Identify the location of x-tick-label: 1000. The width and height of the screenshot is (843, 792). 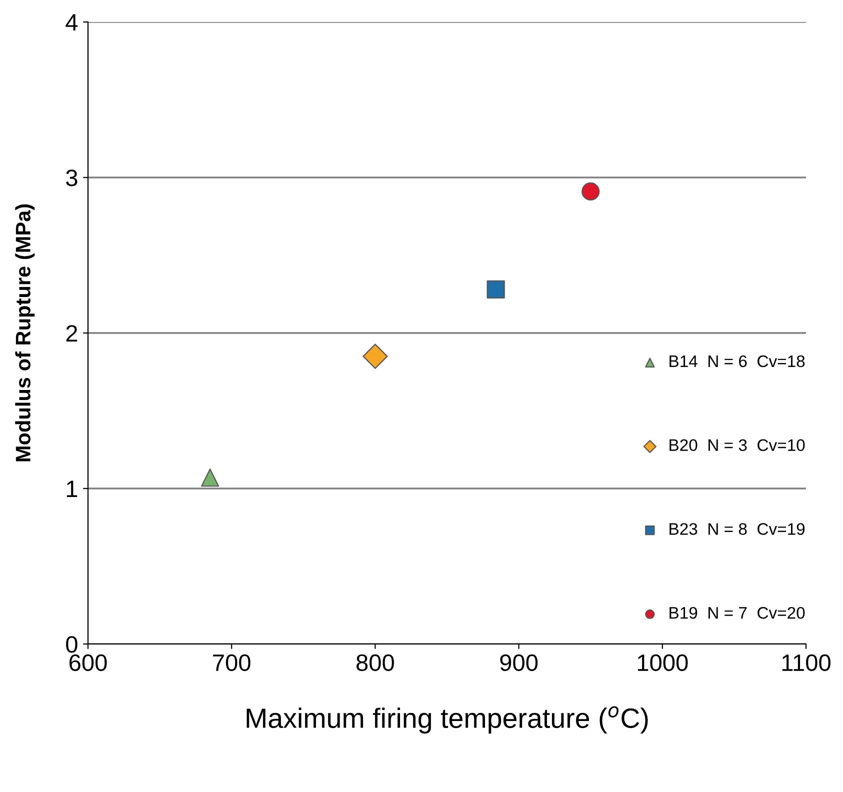
(663, 663).